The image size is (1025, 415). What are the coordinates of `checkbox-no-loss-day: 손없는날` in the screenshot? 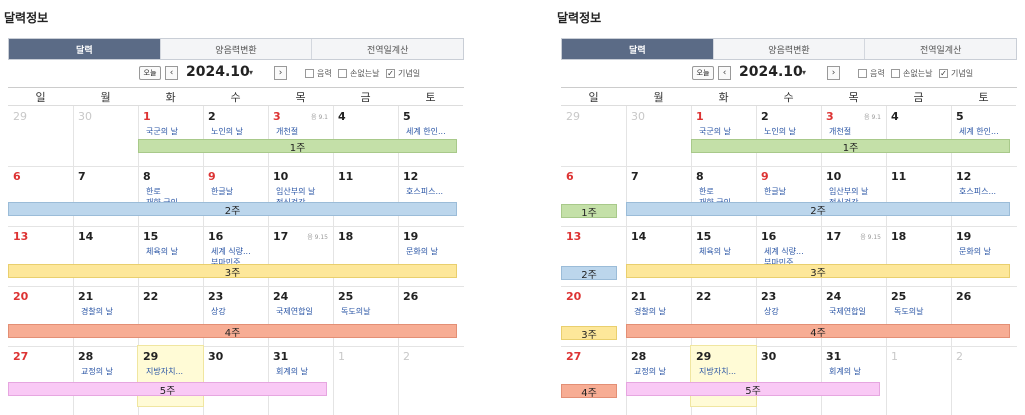 It's located at (358, 73).